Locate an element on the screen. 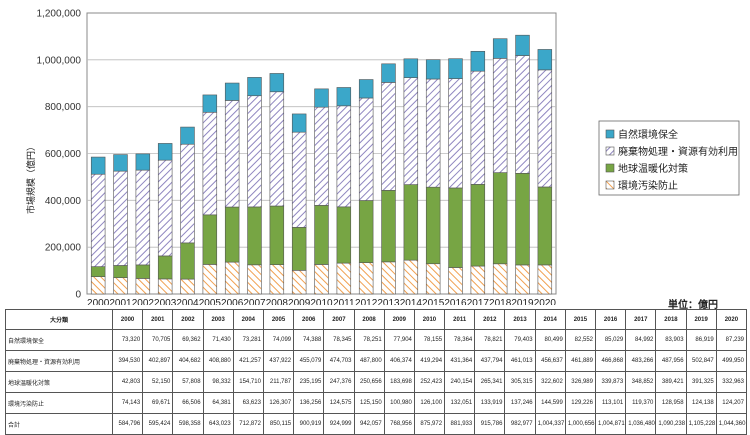 The width and height of the screenshot is (750, 435). table-cell: 461,889 is located at coordinates (580, 361).